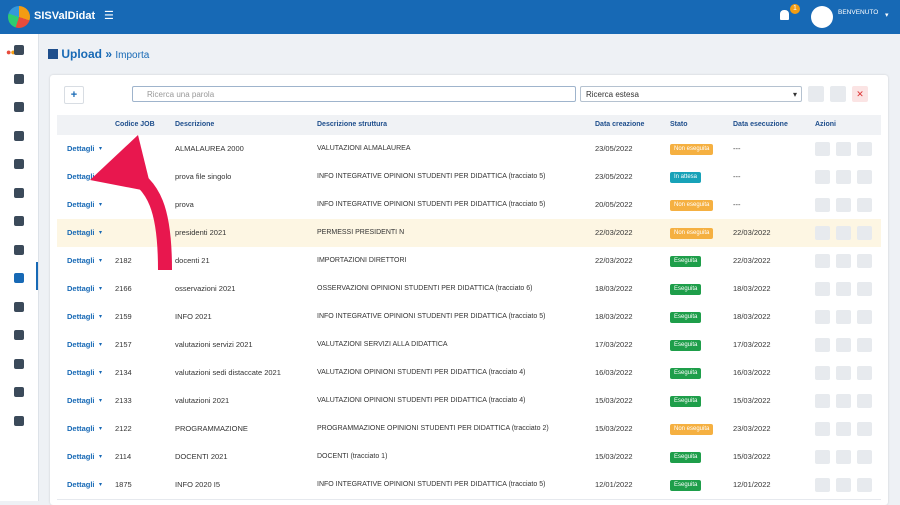 The height and width of the screenshot is (505, 900). I want to click on column-header: Codice JOB, so click(135, 124).